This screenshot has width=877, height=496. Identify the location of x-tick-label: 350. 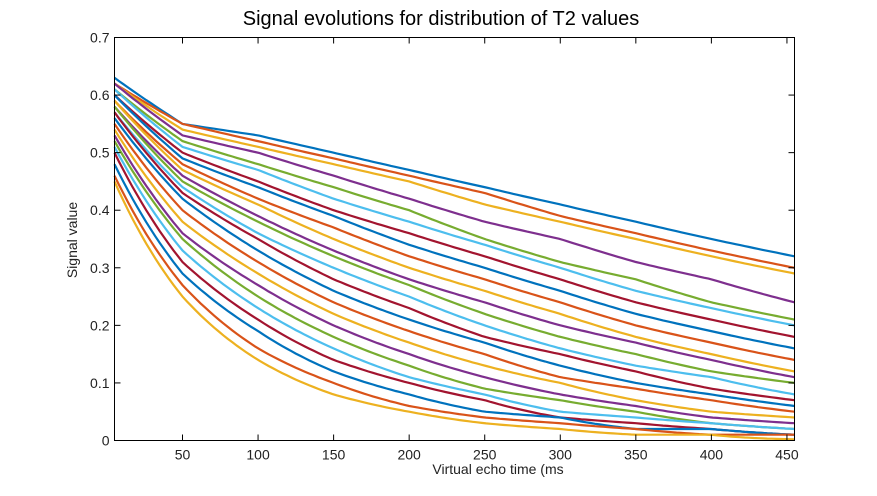
(636, 455).